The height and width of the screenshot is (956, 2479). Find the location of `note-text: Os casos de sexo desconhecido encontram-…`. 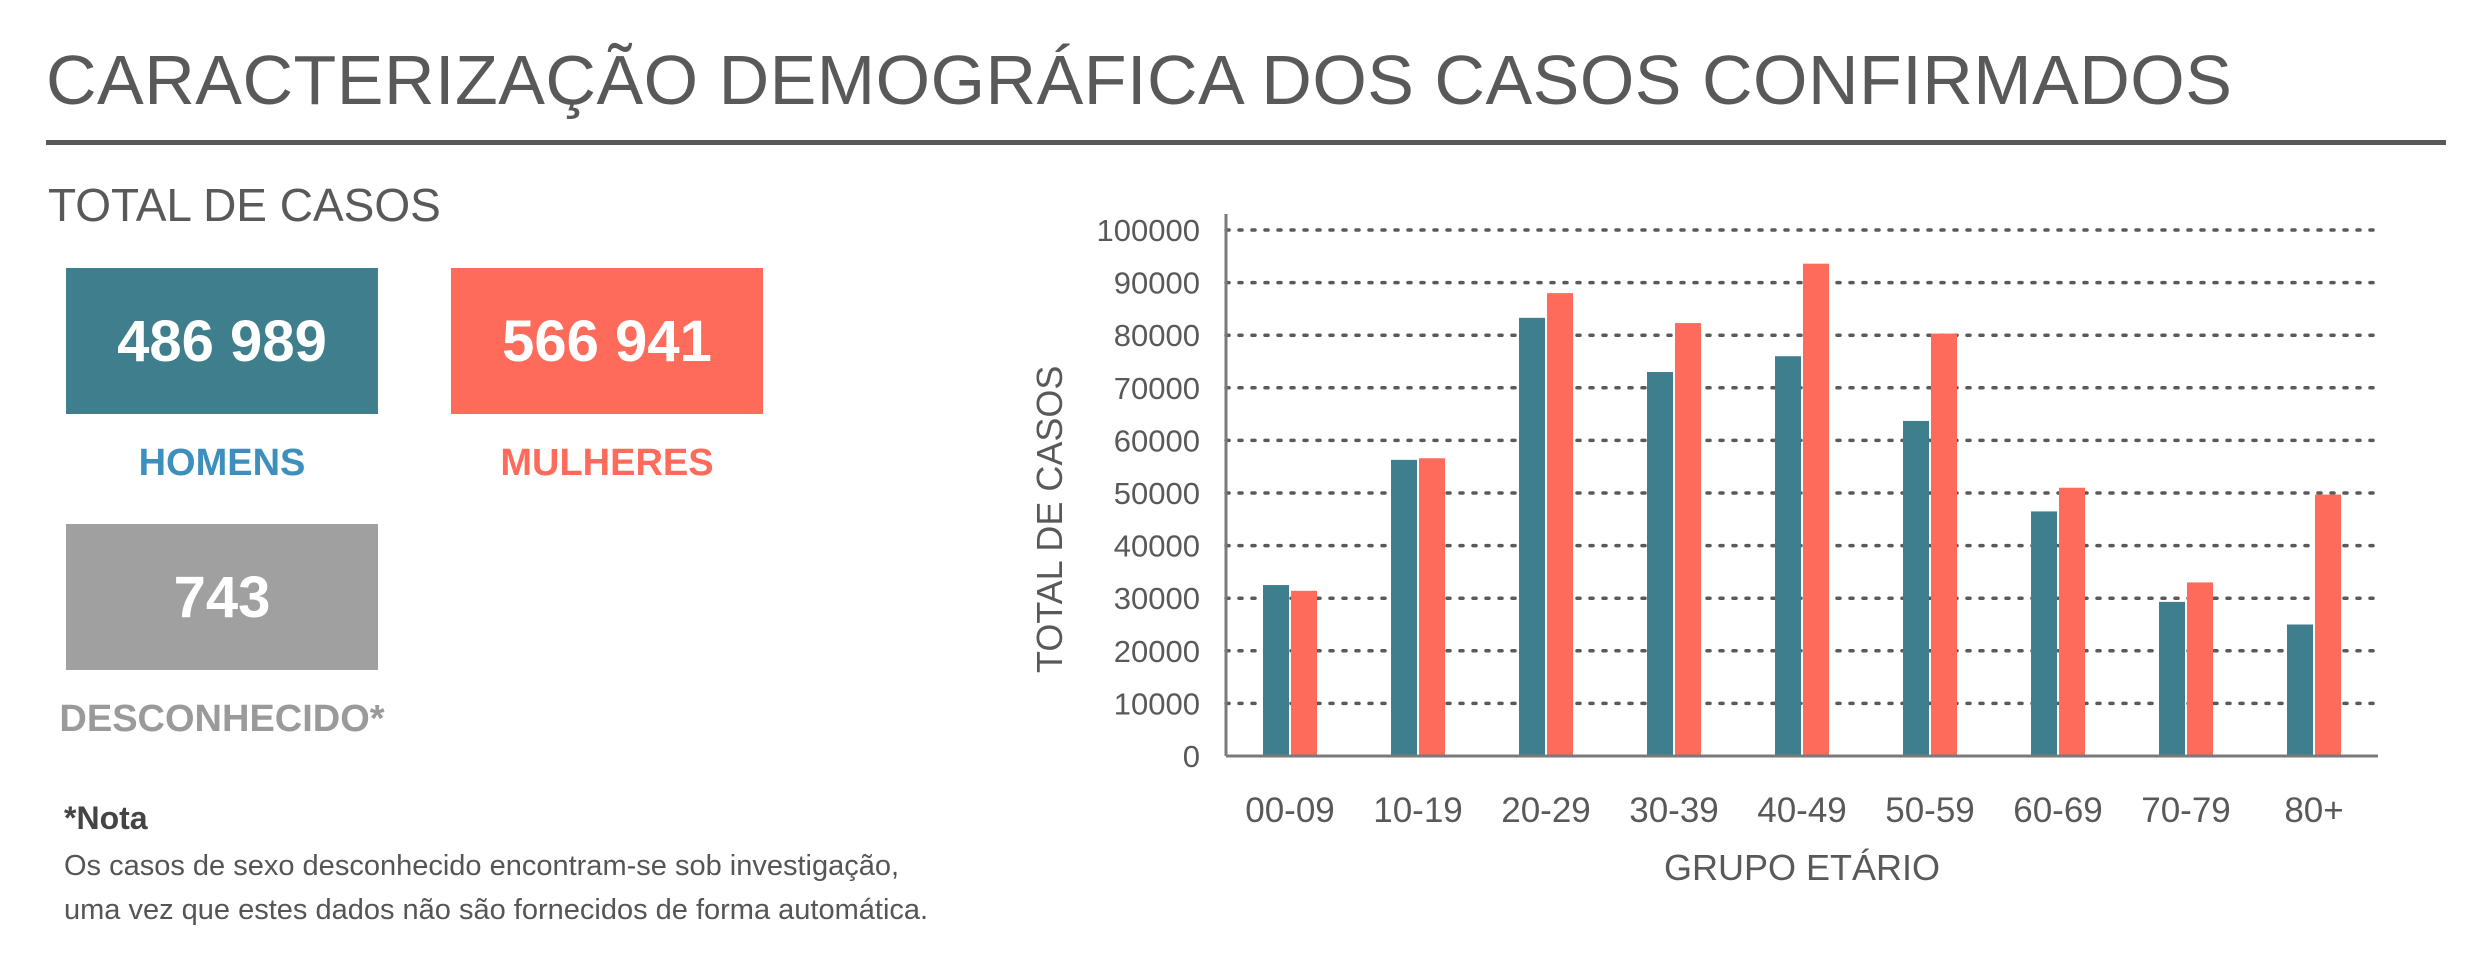

note-text: Os casos de sexo desconhecido encontram-… is located at coordinates (544, 888).